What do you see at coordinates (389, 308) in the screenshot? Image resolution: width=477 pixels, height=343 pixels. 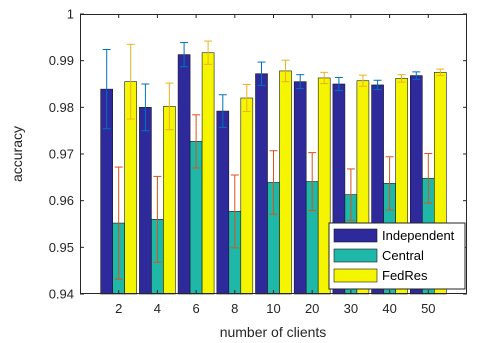 I see `x-tick-label: 40` at bounding box center [389, 308].